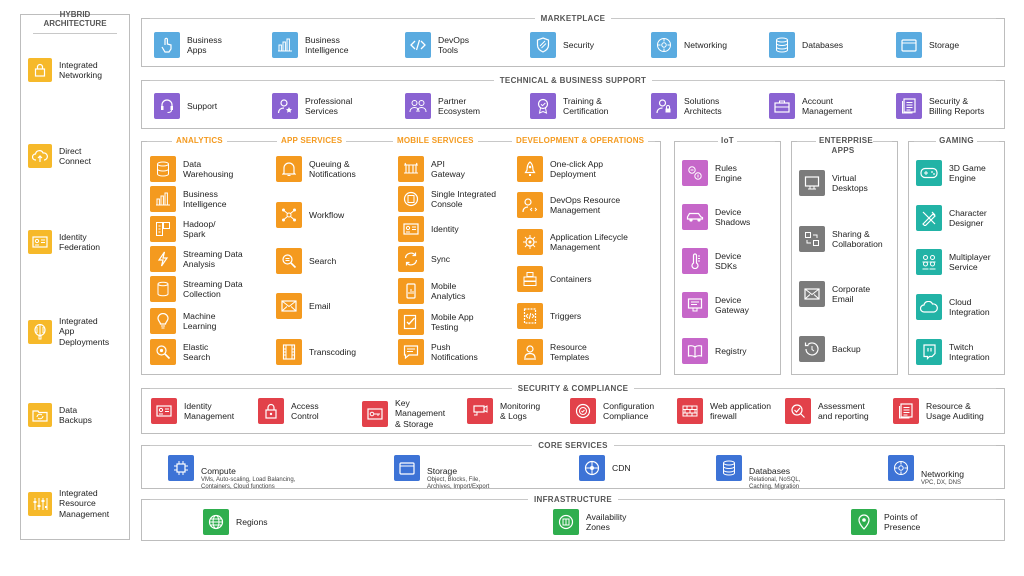 The width and height of the screenshot is (1024, 576). I want to click on enterprise-item-backup: Backup, so click(830, 349).